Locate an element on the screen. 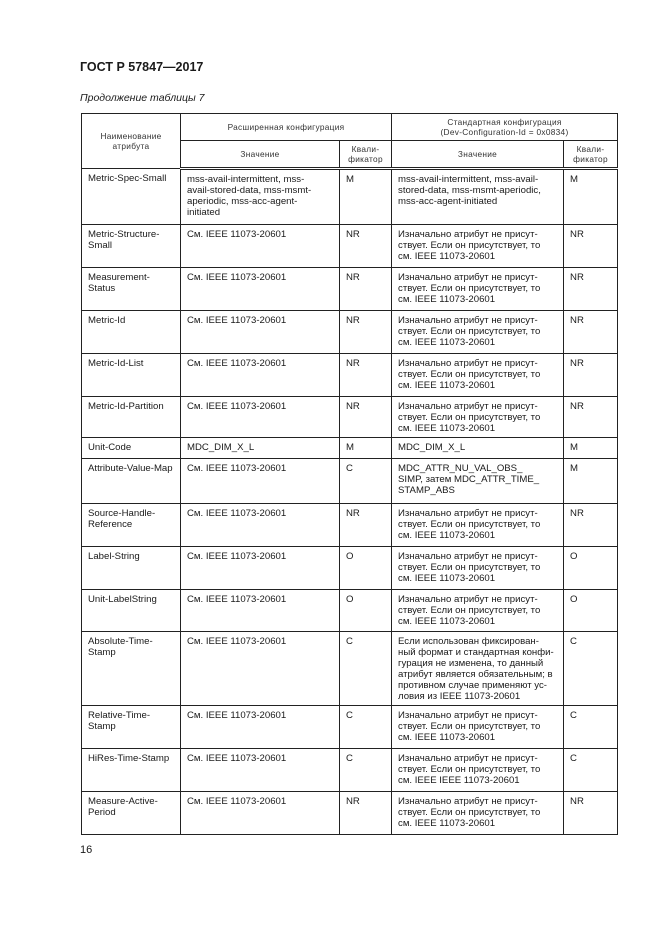  cell-attr-name: Unit-Code is located at coordinates (131, 448).